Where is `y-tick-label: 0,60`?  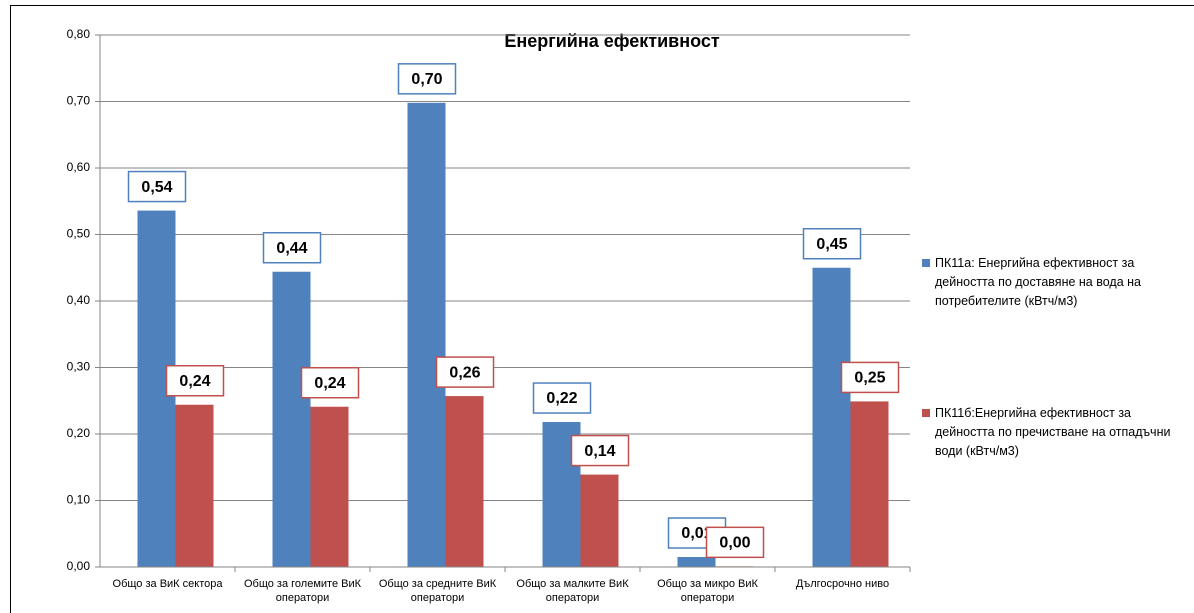 y-tick-label: 0,60 is located at coordinates (79, 167).